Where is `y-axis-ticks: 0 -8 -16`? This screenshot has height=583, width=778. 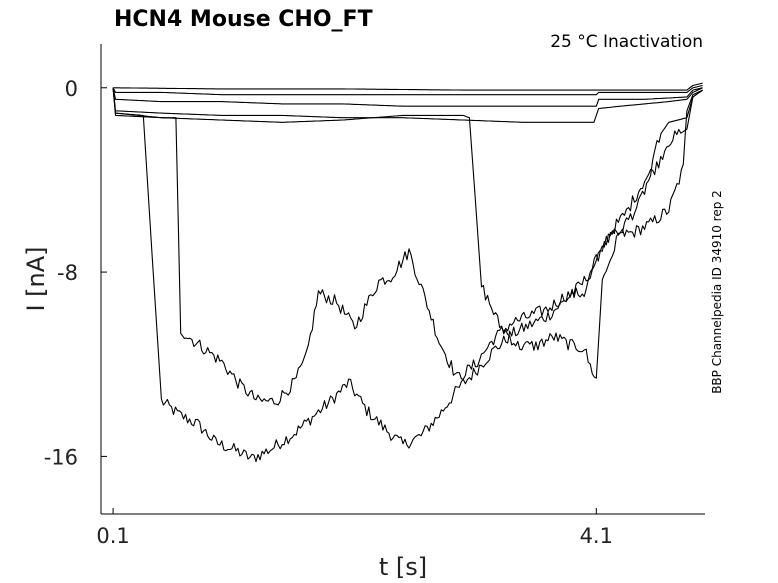
y-axis-ticks: 0 -8 -16 is located at coordinates (75, 273).